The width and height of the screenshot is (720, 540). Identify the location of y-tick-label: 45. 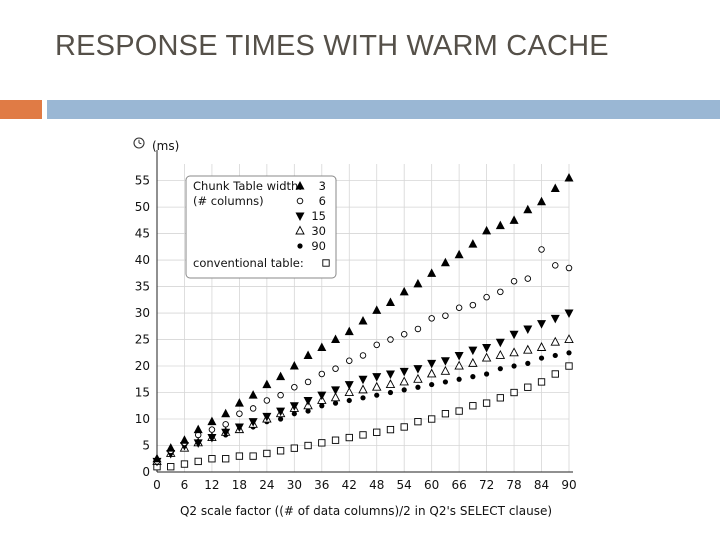
(142, 234).